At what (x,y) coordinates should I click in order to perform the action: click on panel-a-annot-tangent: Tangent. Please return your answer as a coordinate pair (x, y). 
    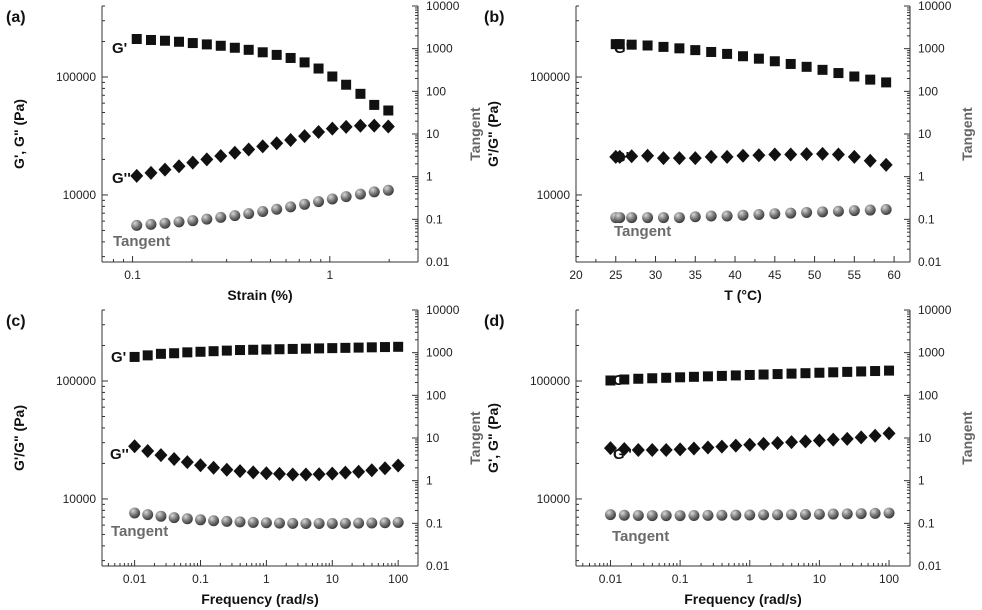
    Looking at the image, I should click on (141, 241).